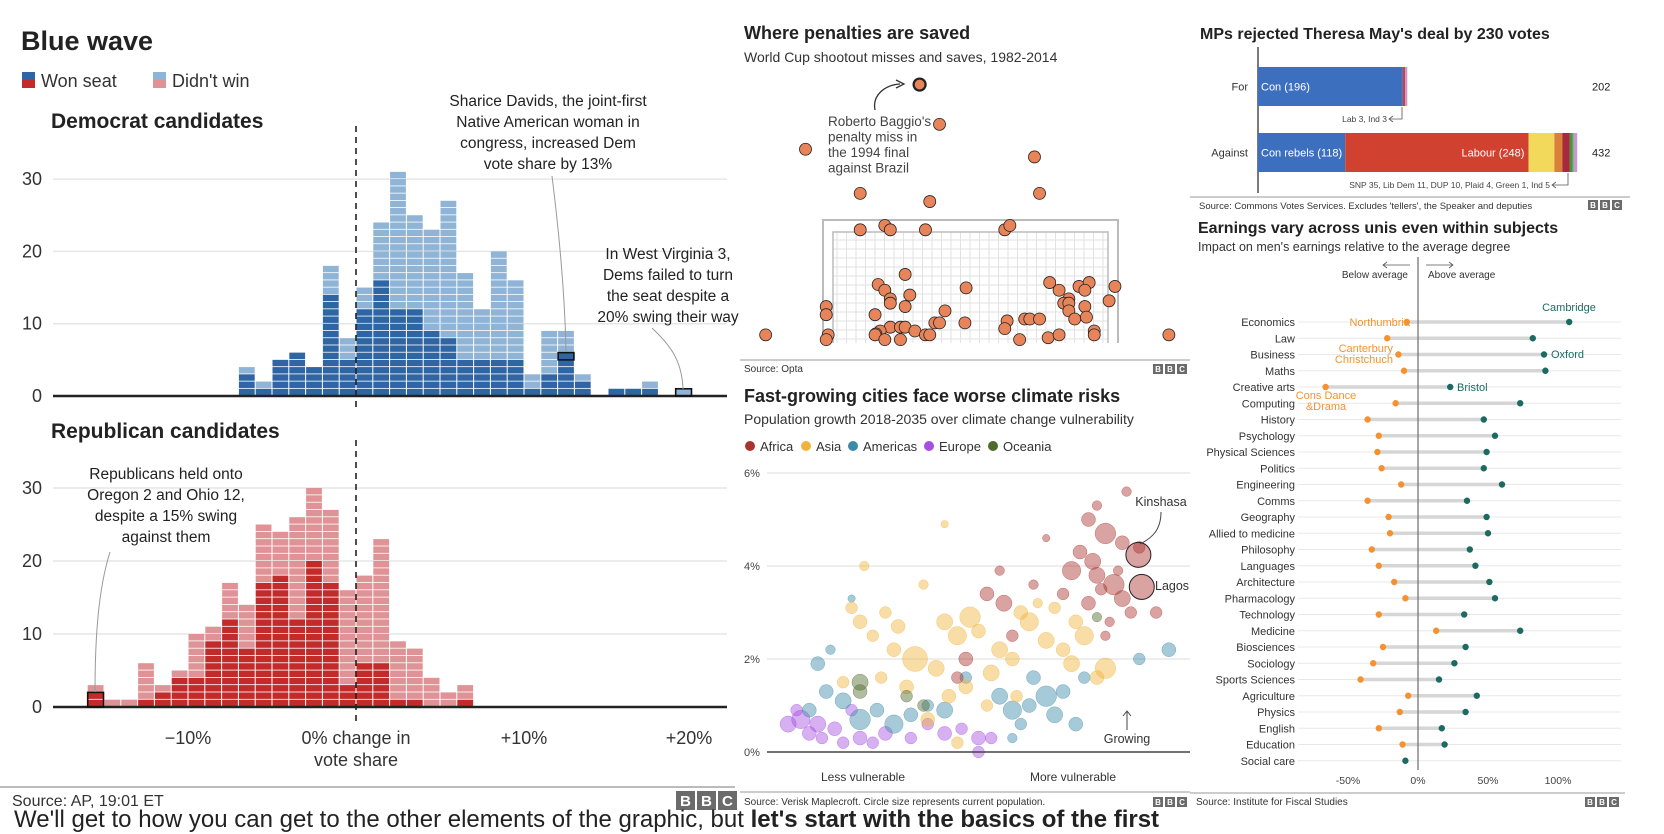 This screenshot has height=834, width=1664. Describe the element at coordinates (32, 488) in the screenshot. I see `y-tick-label: 30` at that location.